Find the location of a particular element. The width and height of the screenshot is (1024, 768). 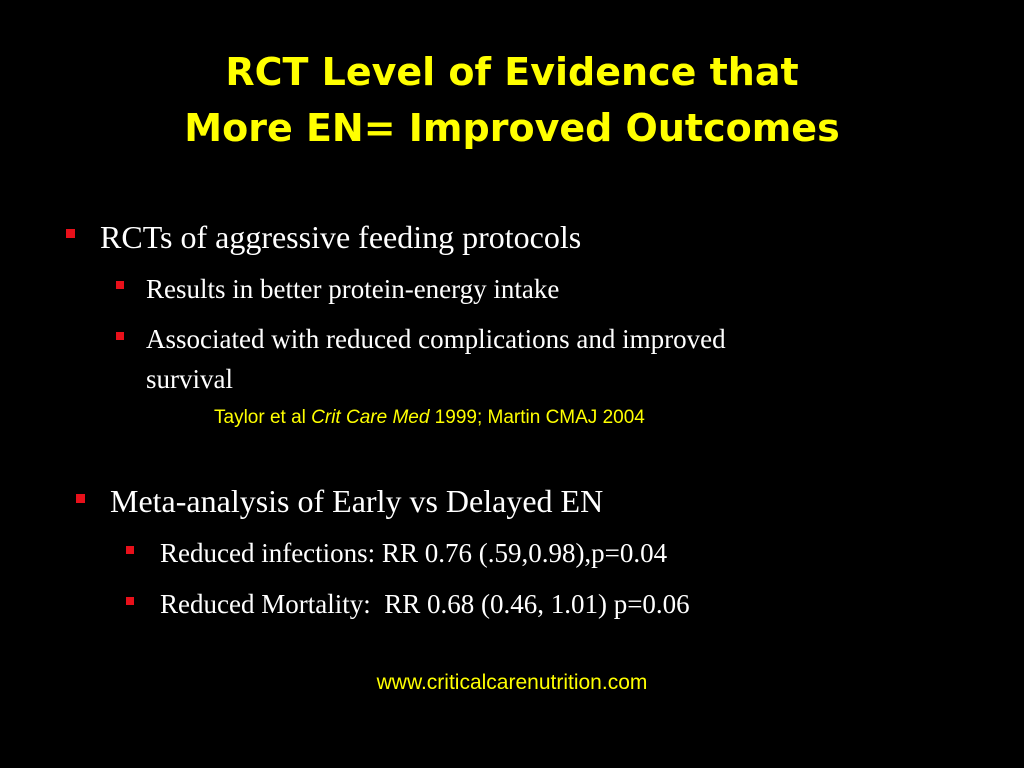

section2-heading: Meta-analysis of Early vs Delayed EN is located at coordinates (357, 501).